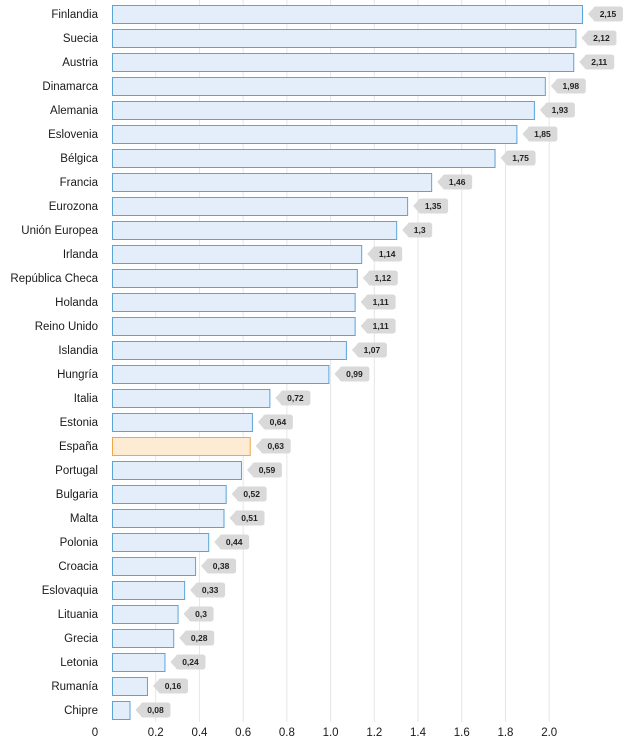  Describe the element at coordinates (74, 15) in the screenshot. I see `category-label: Finlandia` at that location.